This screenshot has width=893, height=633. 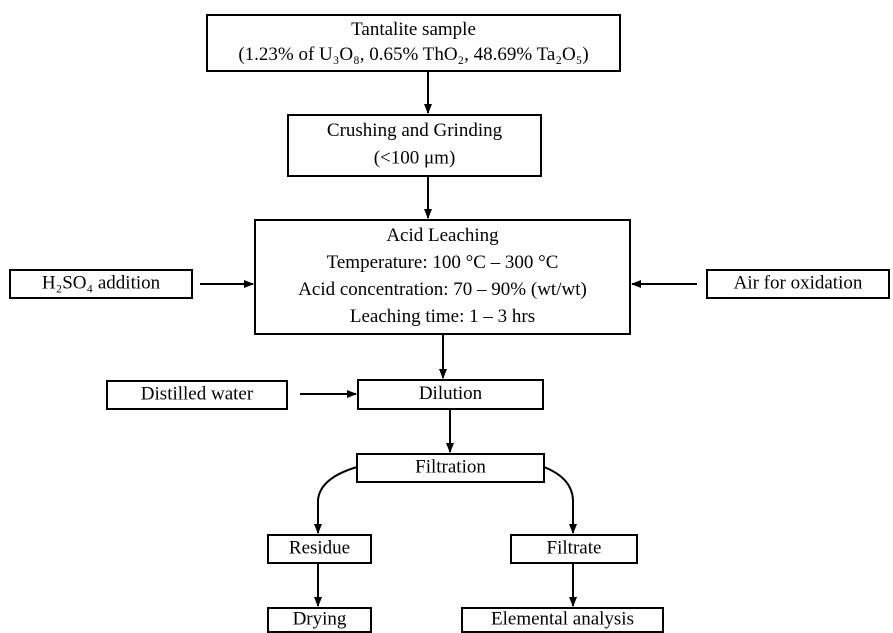 I want to click on node: H₂SO₄ addition, so click(x=101, y=284).